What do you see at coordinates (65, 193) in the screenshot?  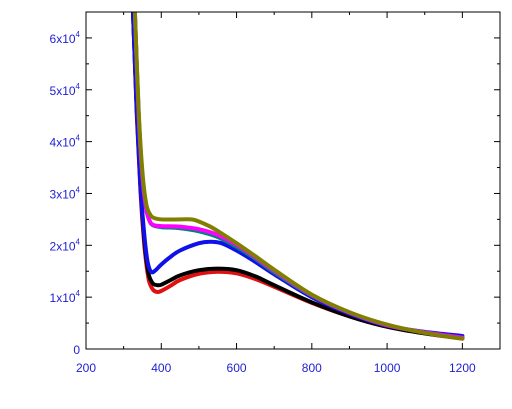 I see `y-tick-label: 3x10⁴` at bounding box center [65, 193].